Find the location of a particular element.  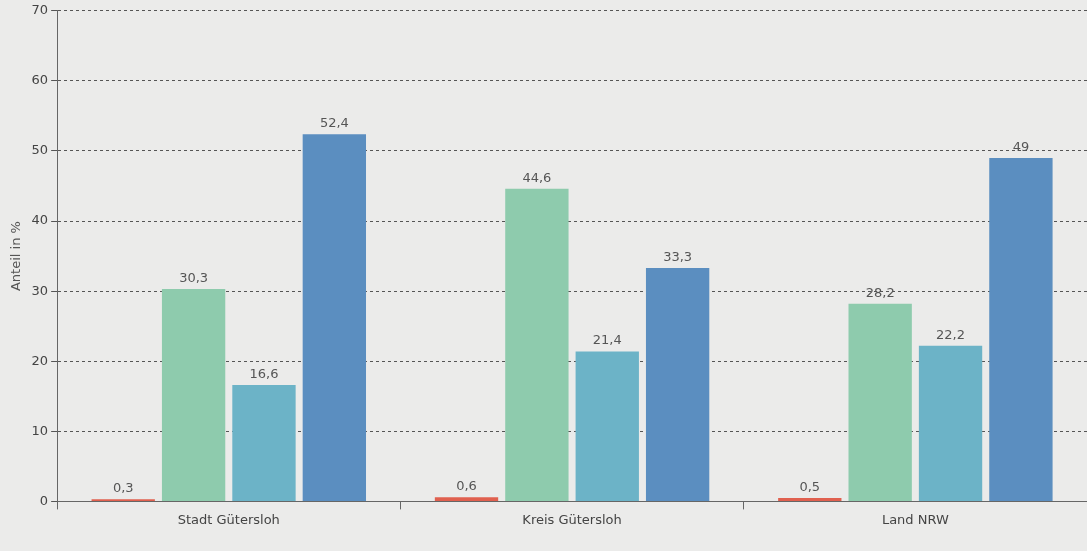

y-tick-label: 40 is located at coordinates (40, 220).